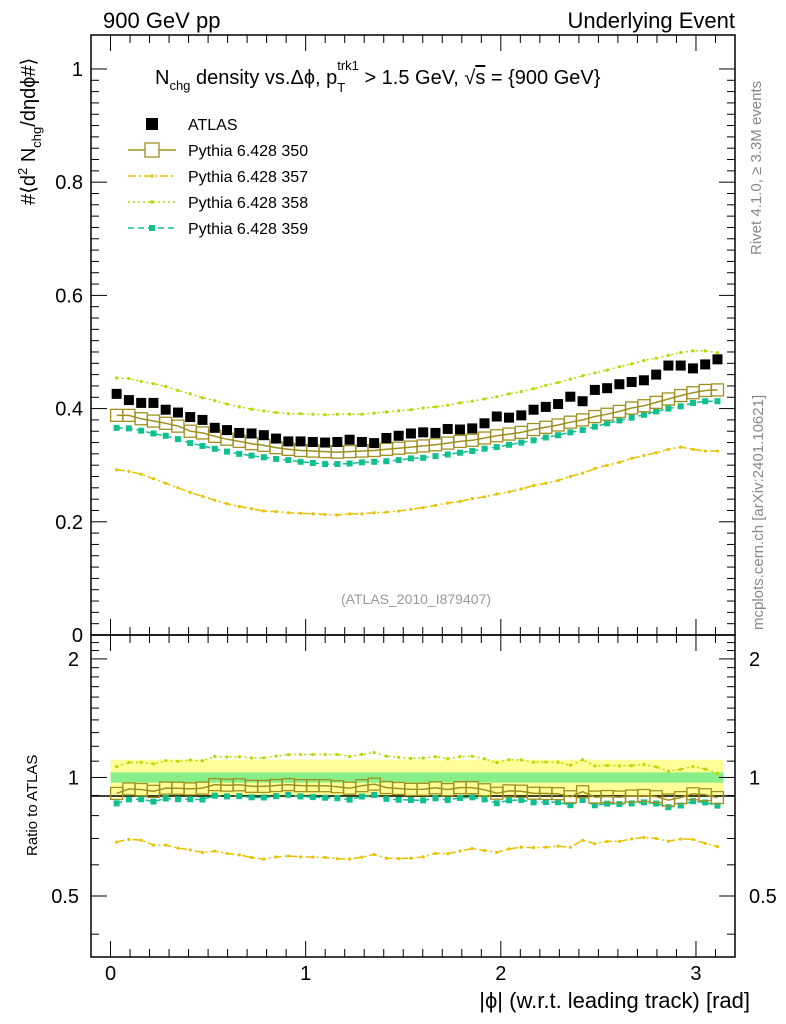 Image resolution: width=786 pixels, height=1024 pixels. What do you see at coordinates (305, 974) in the screenshot?
I see `x-tick-label: 1` at bounding box center [305, 974].